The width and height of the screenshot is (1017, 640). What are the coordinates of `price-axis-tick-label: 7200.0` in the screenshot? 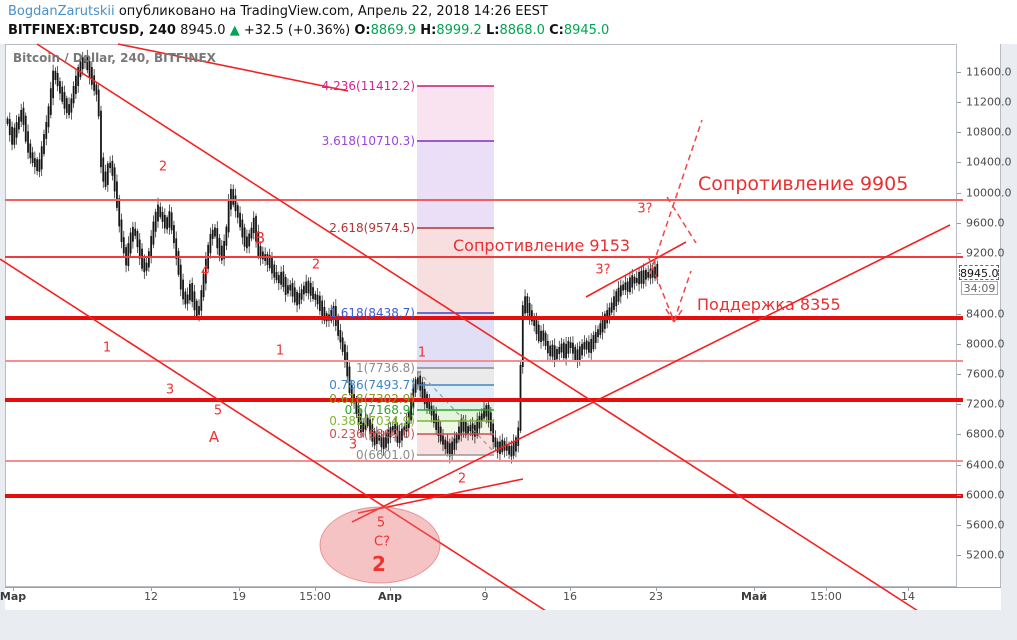 It's located at (985, 404).